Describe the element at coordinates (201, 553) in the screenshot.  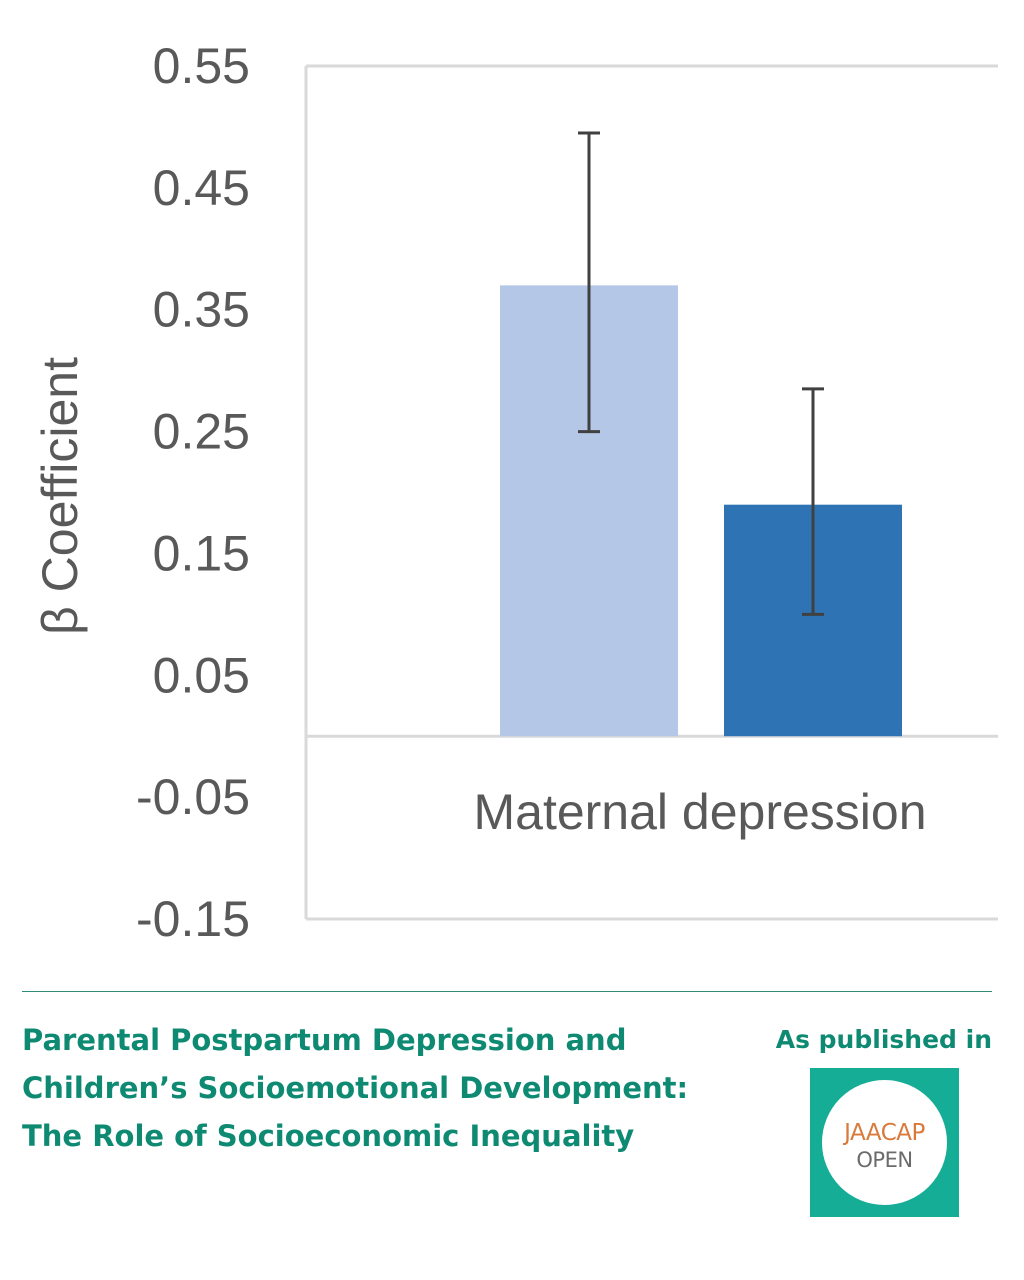
I see `y-tick-label: 0.15` at that location.